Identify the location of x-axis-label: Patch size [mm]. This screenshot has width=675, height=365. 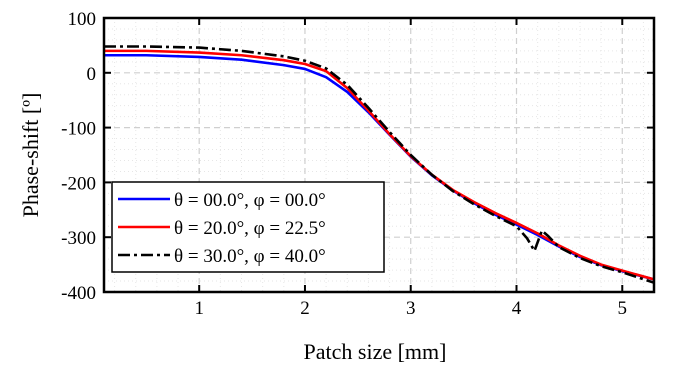
(375, 351).